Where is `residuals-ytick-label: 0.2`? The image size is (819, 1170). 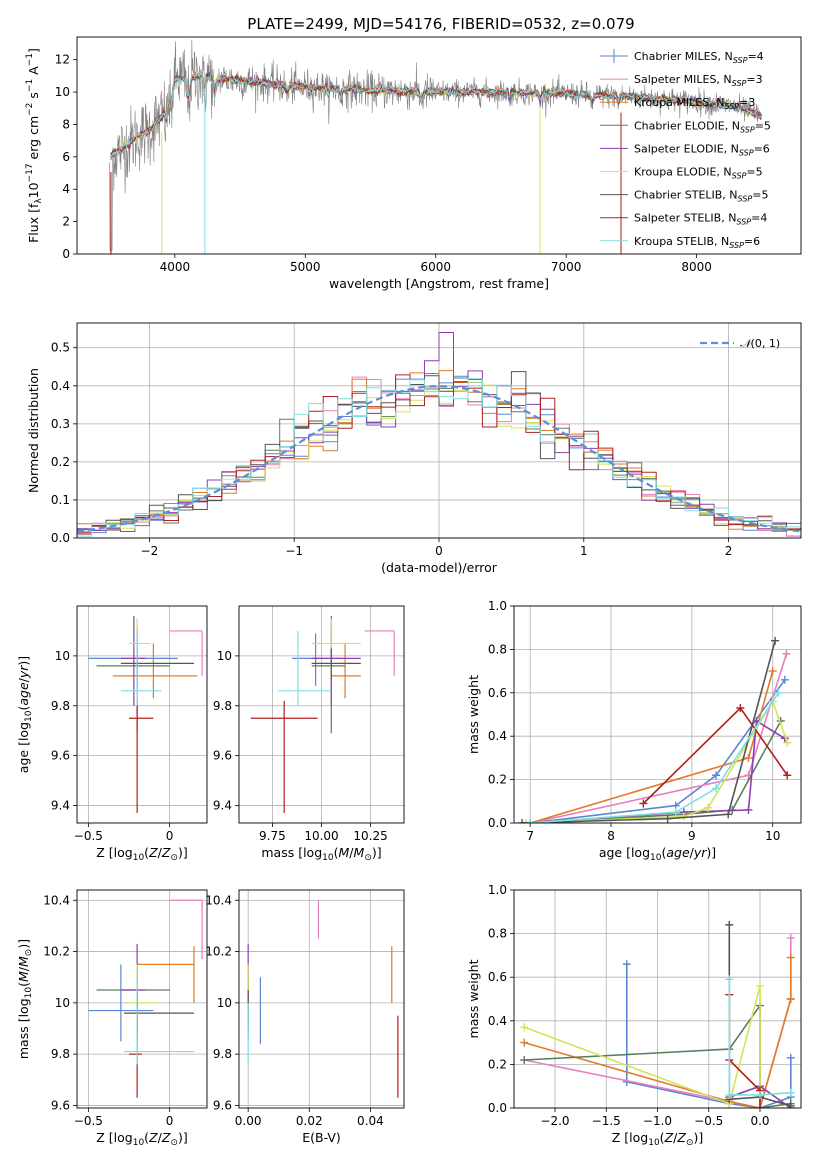 residuals-ytick-label: 0.2 is located at coordinates (60, 462).